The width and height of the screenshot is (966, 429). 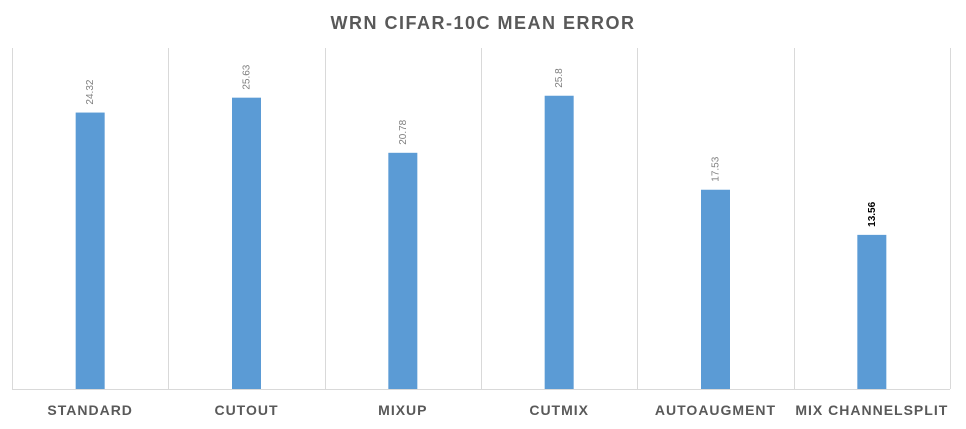 I want to click on category-label-cutmix: CUTMIX, so click(x=559, y=410).